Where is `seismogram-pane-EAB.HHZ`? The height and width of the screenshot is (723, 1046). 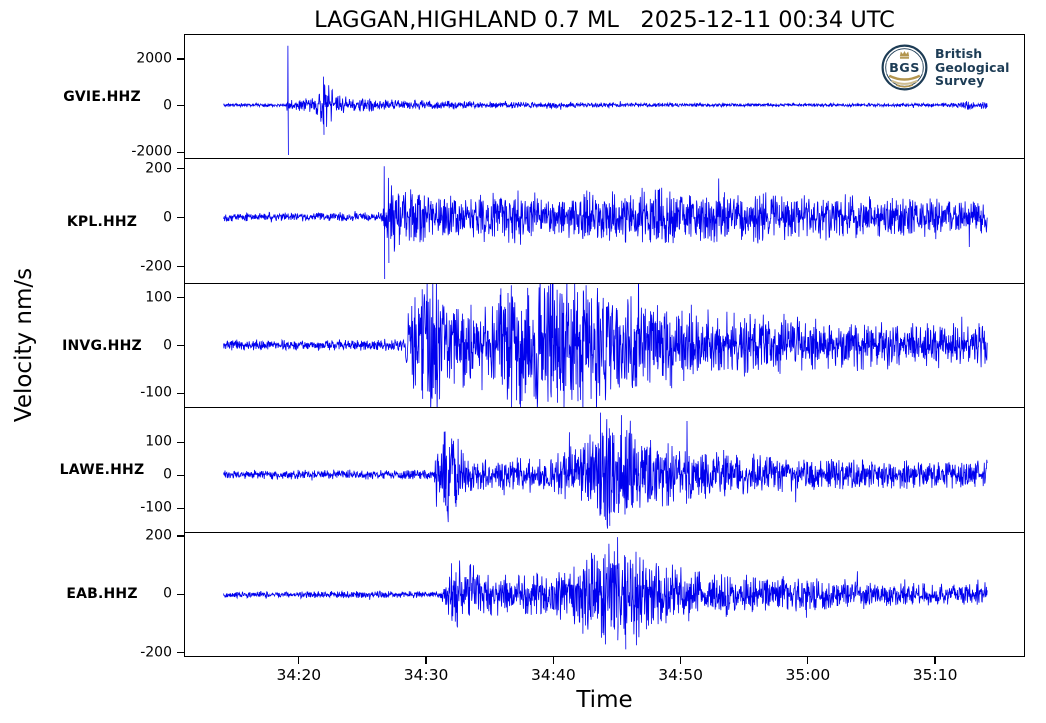 seismogram-pane-EAB.HHZ is located at coordinates (604, 594).